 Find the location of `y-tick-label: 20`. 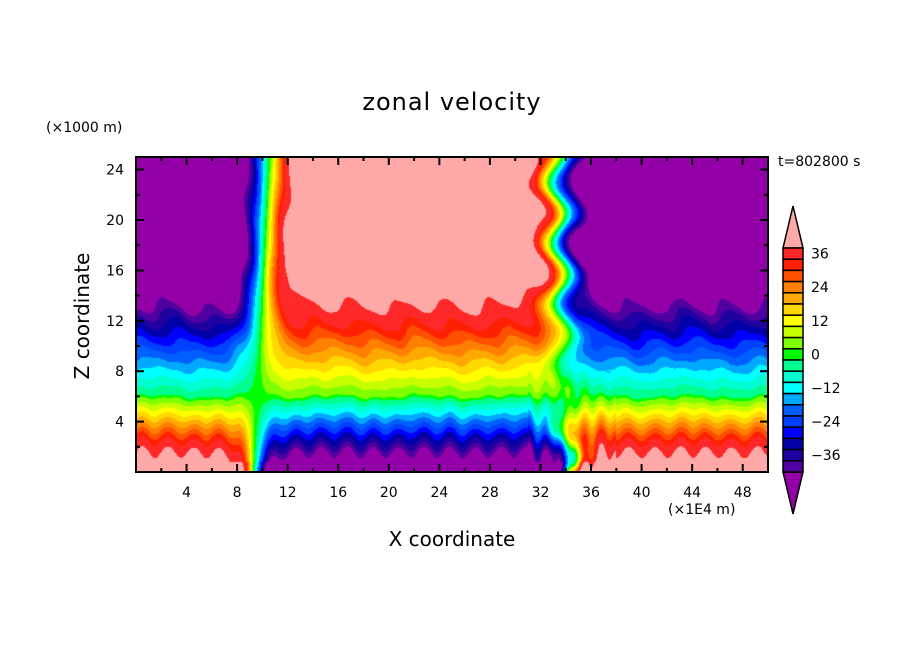

y-tick-label: 20 is located at coordinates (115, 221).